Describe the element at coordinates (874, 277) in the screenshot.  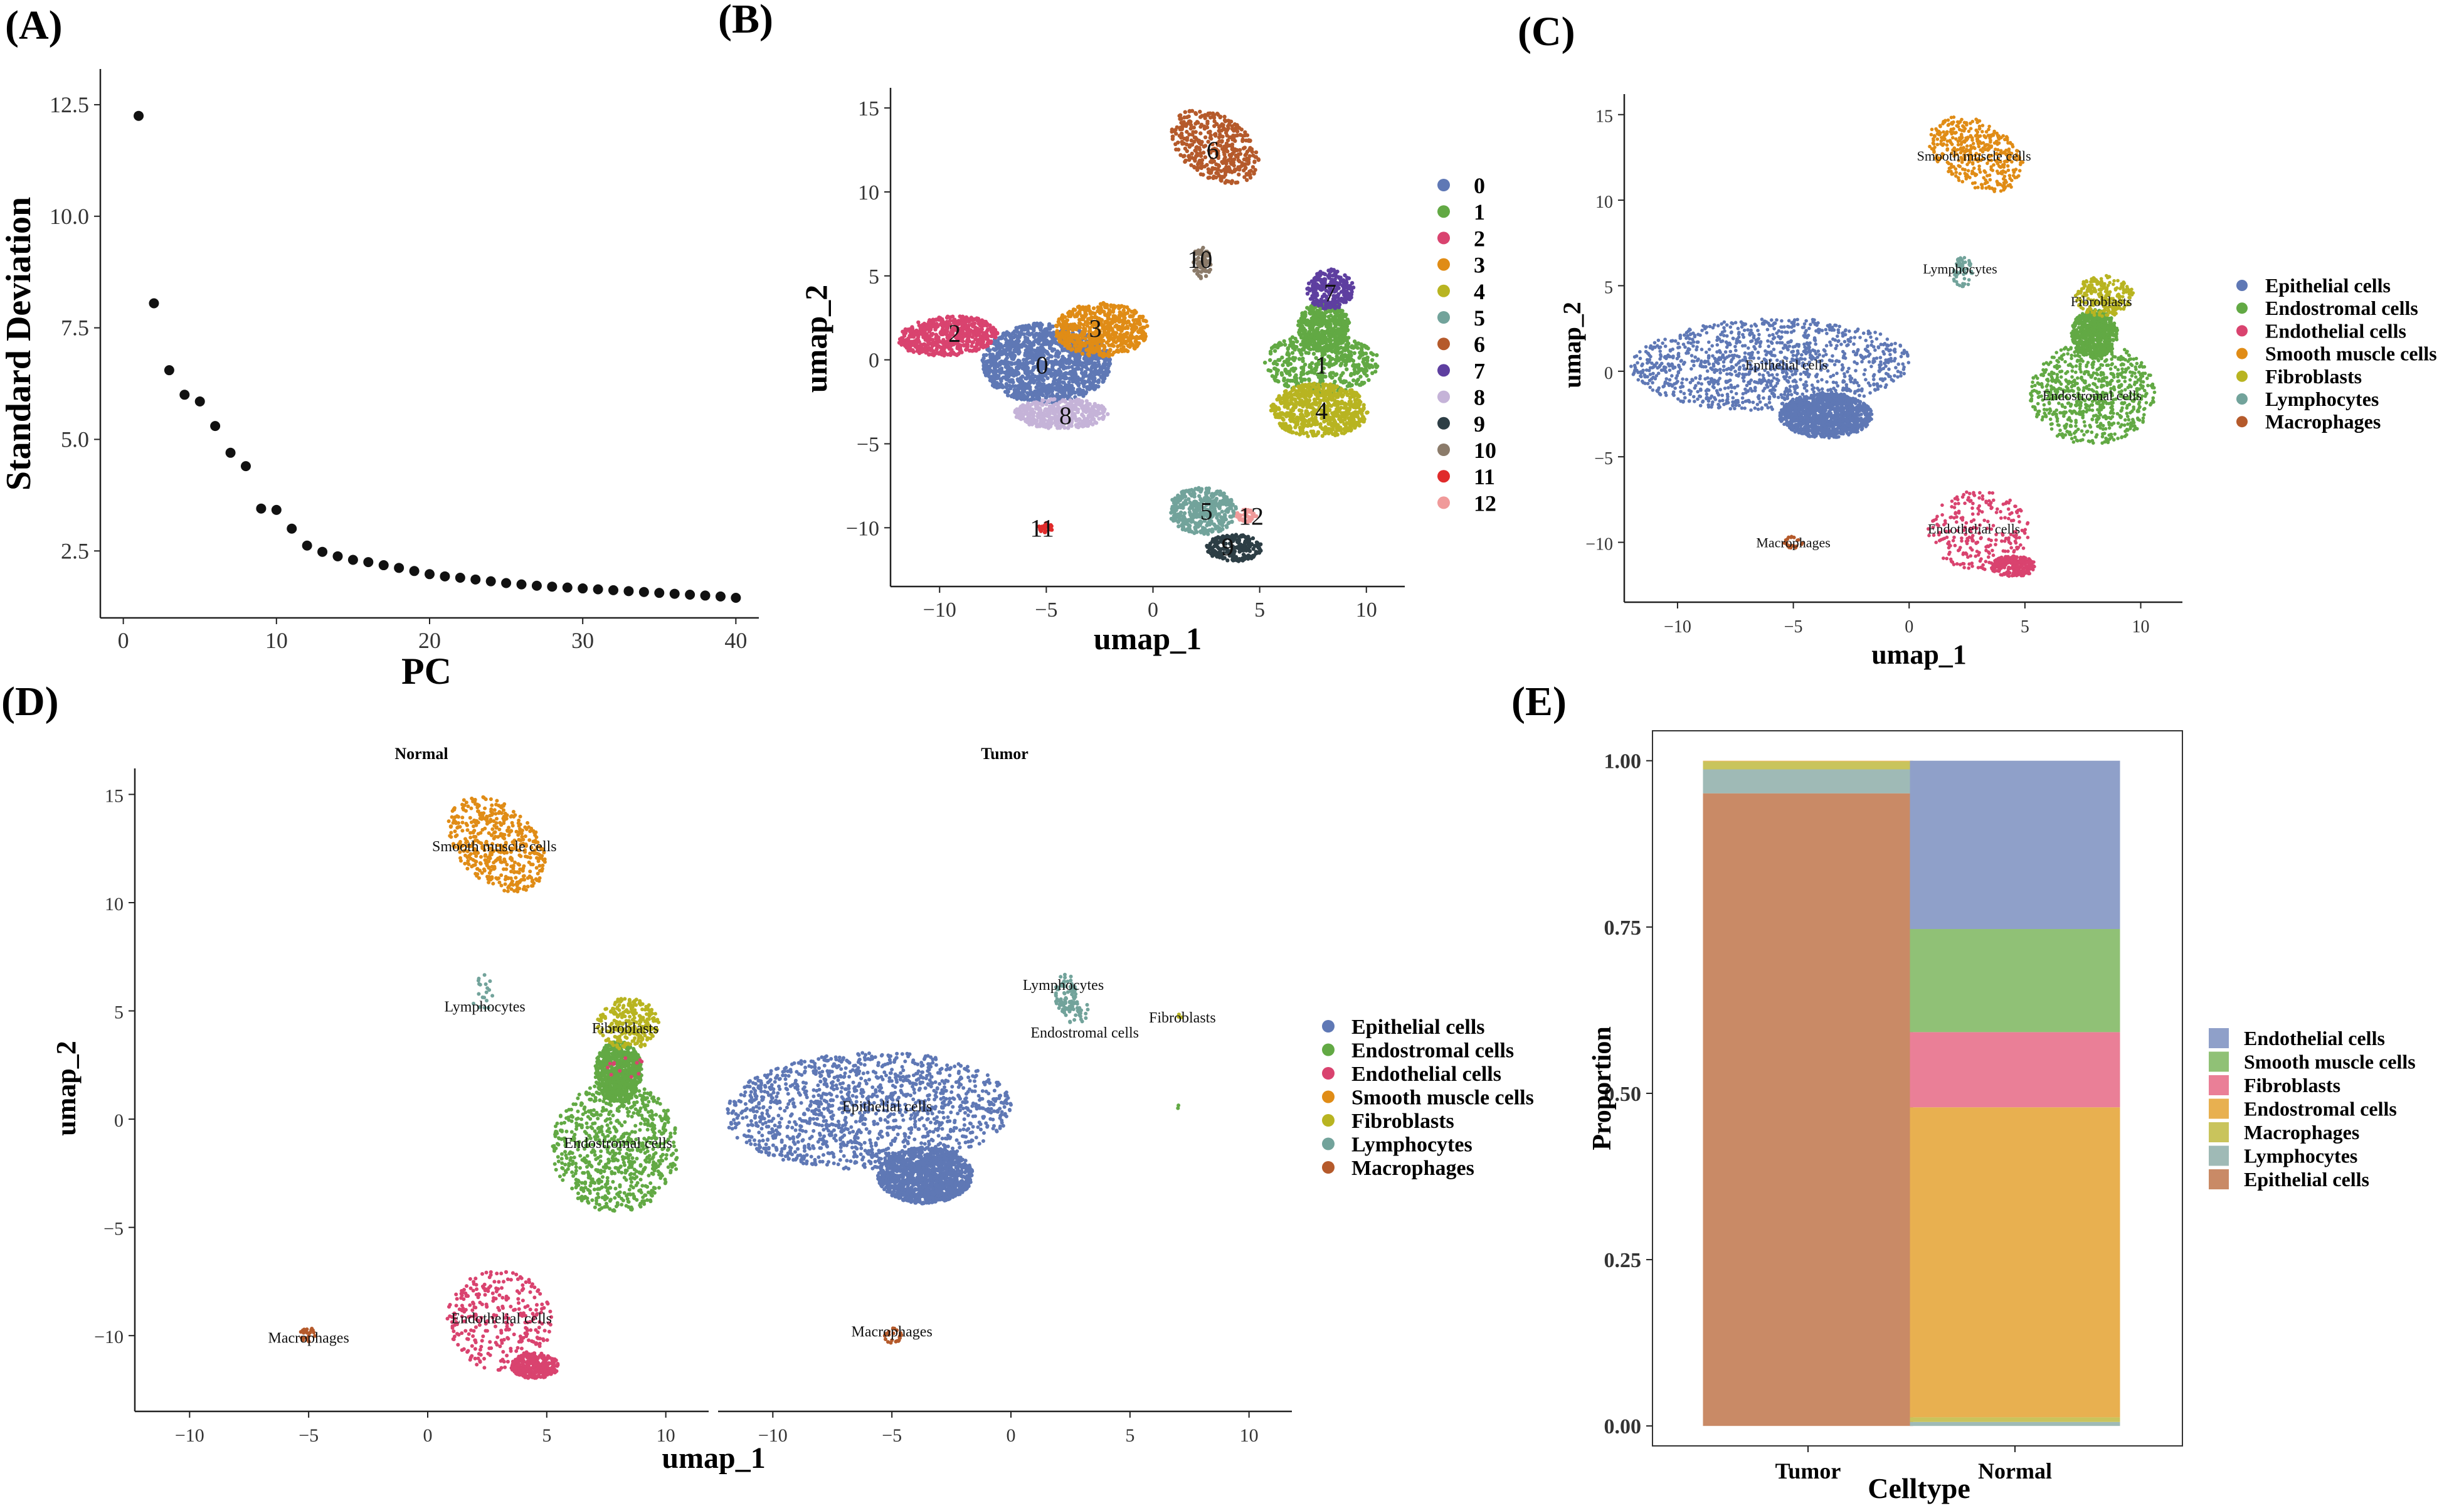
I see `y-tick-label: 5` at that location.